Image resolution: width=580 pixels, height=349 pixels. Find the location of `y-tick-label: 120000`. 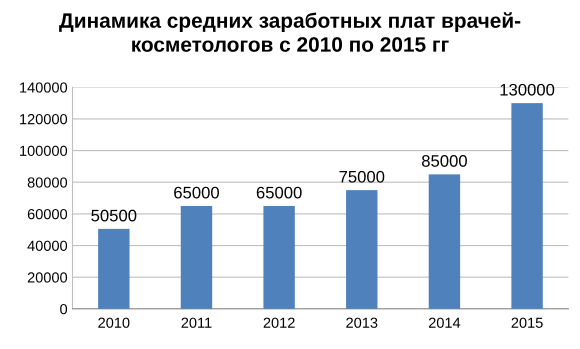

y-tick-label: 120000 is located at coordinates (44, 119).